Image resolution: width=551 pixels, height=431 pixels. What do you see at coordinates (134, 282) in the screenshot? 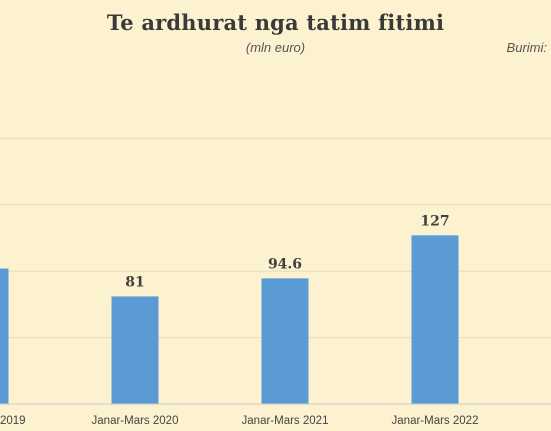
I see `data-label-1: 81` at bounding box center [134, 282].